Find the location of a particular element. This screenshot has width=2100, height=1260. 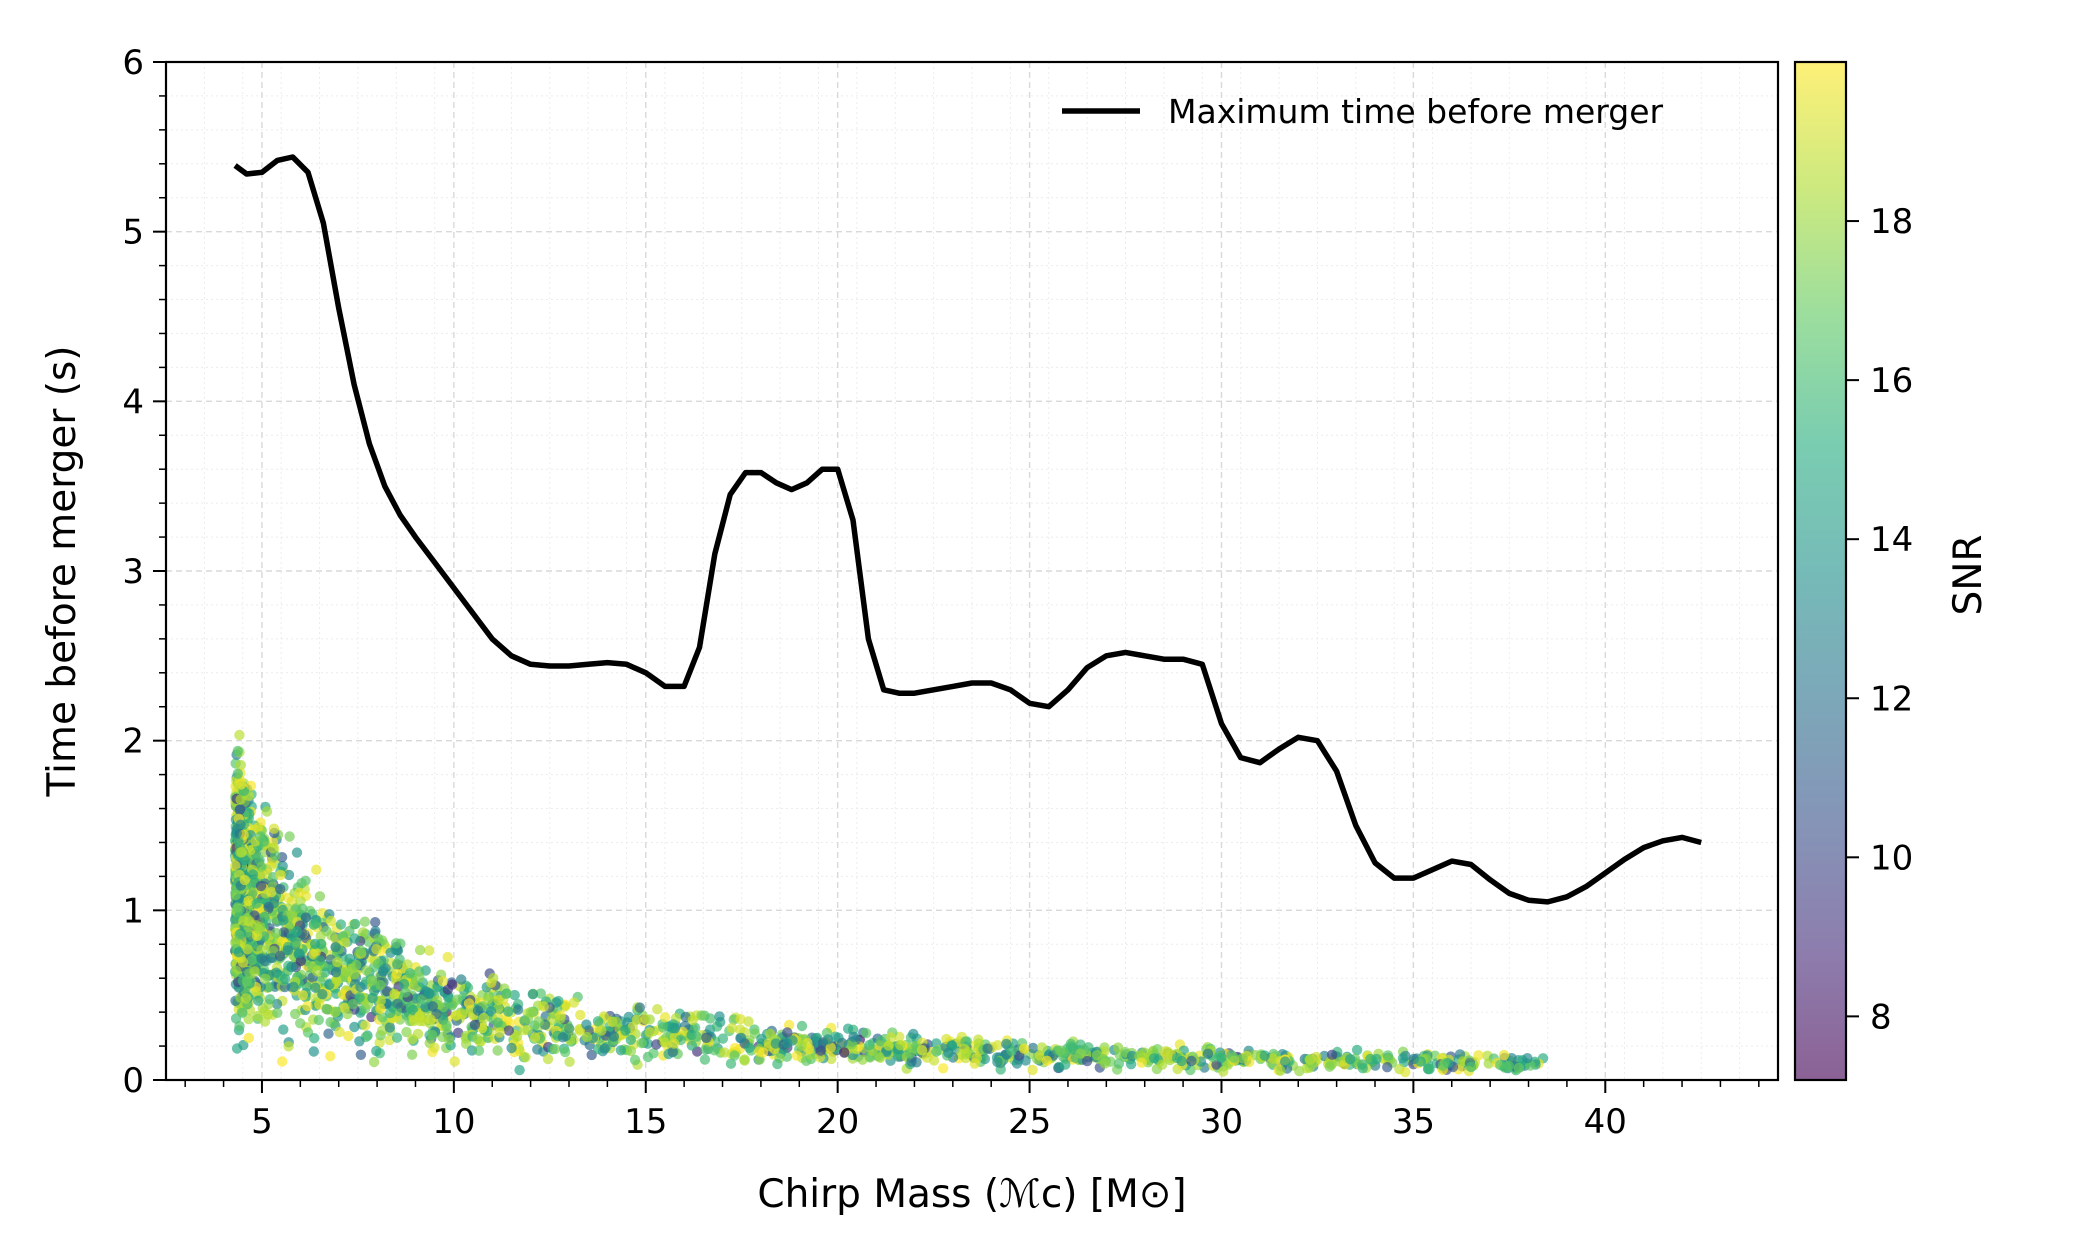

colorbar-tick-label: 12 is located at coordinates (1891, 699).